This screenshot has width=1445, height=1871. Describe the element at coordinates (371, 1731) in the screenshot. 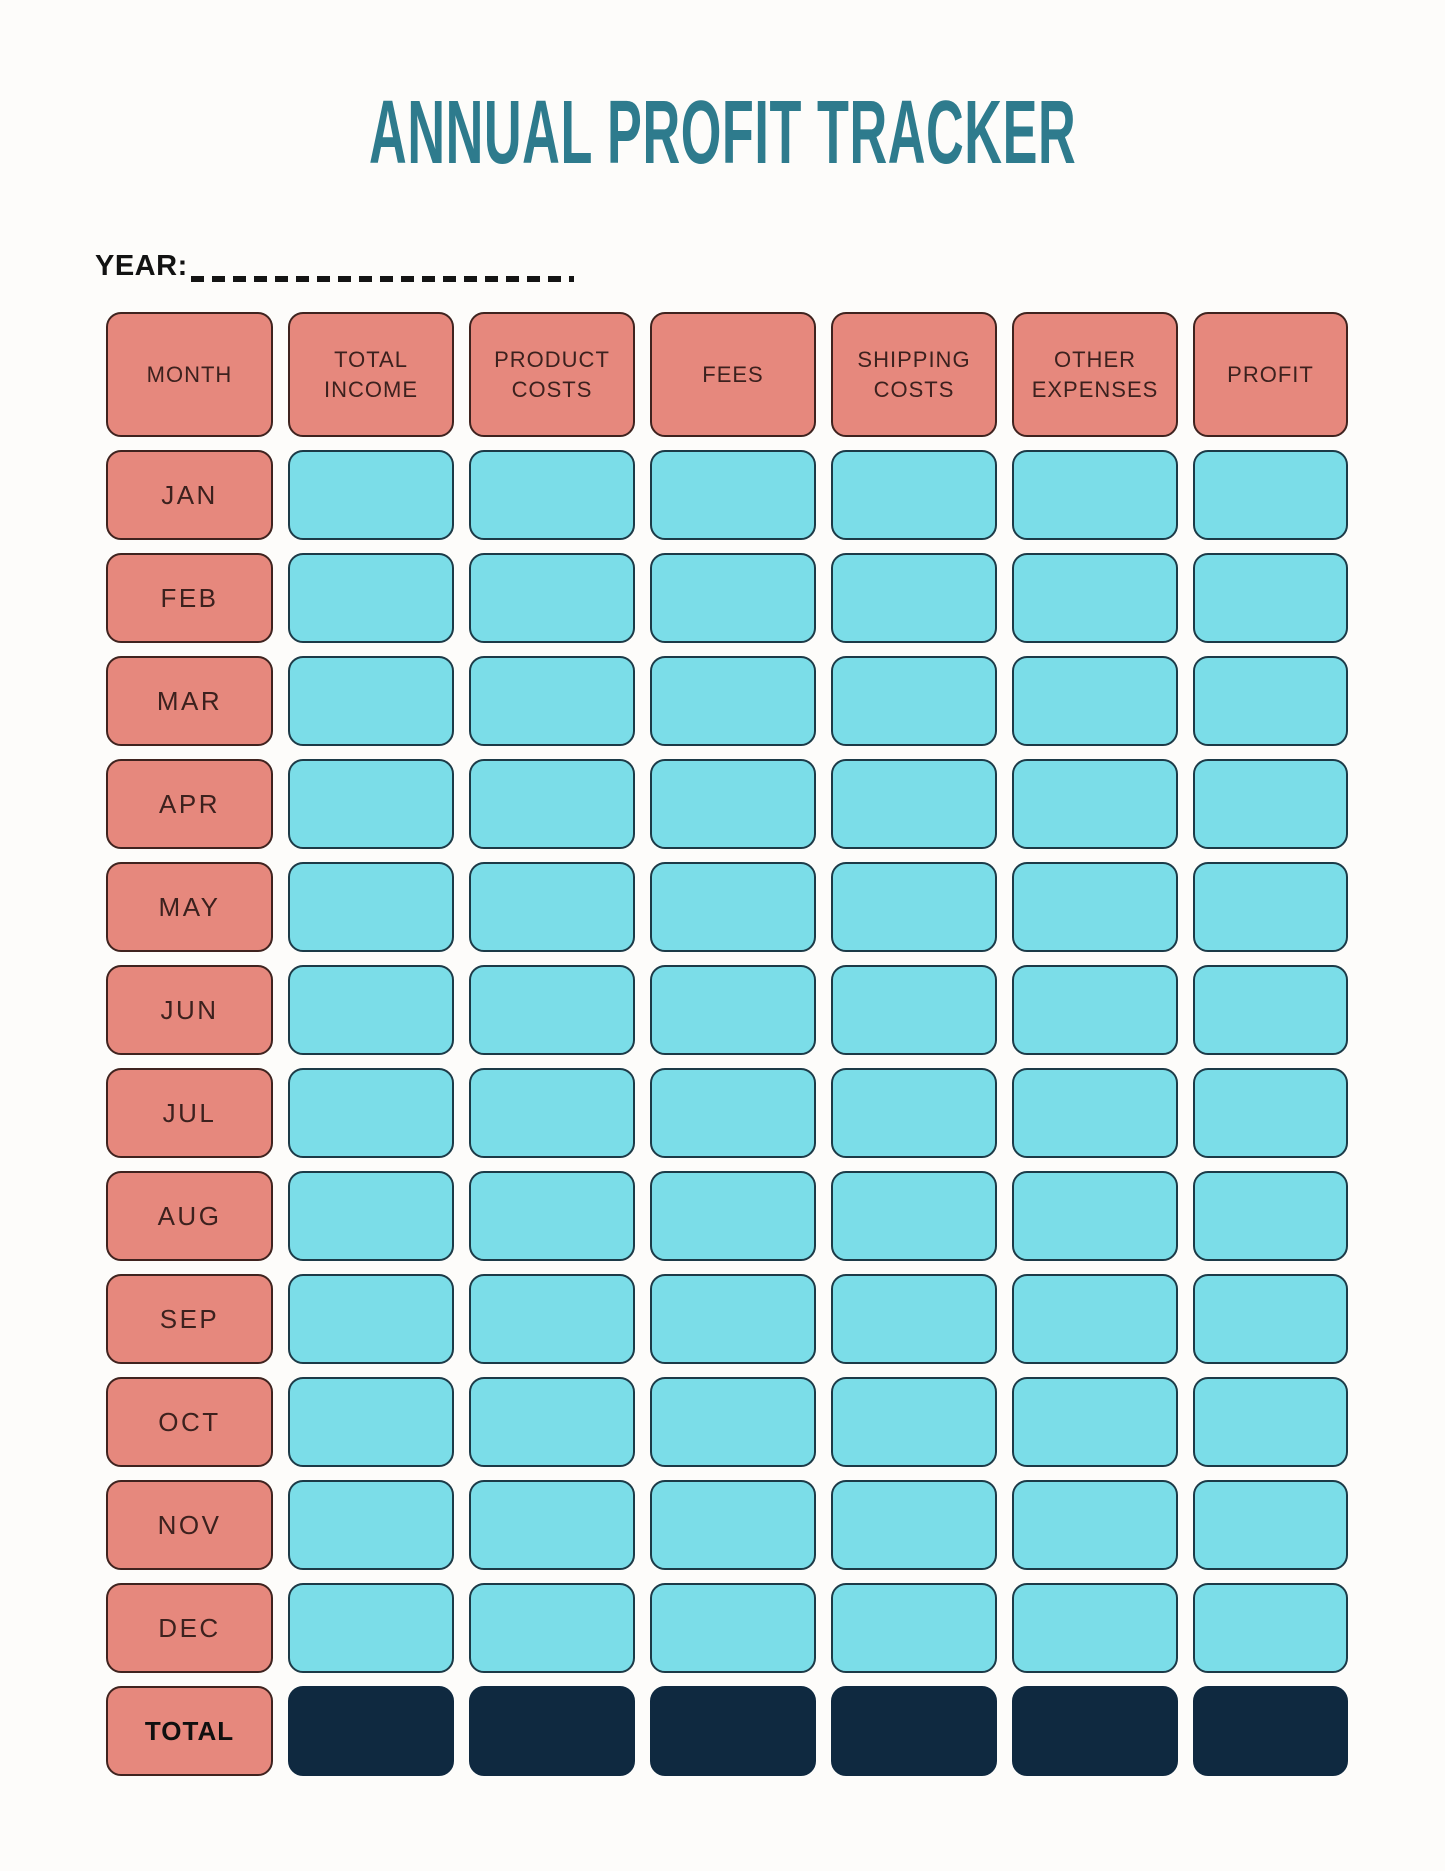

I see `total-cell-total-income` at that location.